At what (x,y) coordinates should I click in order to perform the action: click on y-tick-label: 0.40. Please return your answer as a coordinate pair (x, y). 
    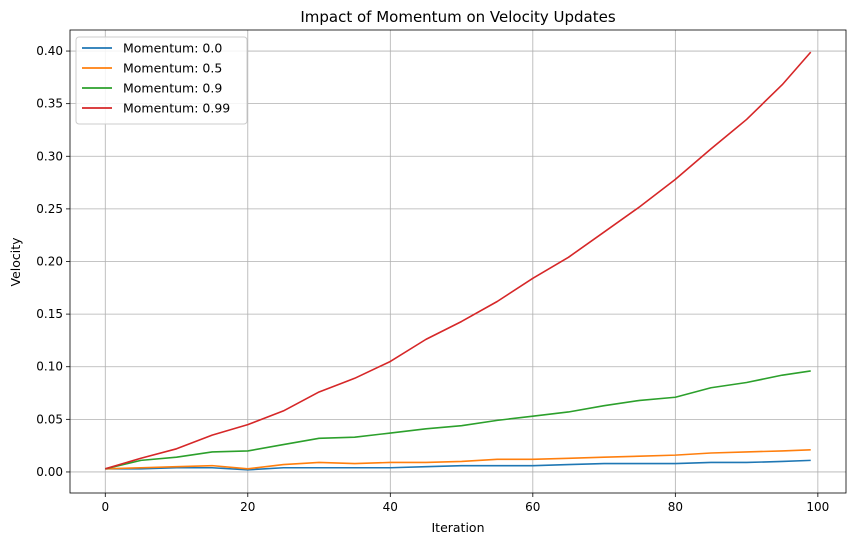
    Looking at the image, I should click on (49, 51).